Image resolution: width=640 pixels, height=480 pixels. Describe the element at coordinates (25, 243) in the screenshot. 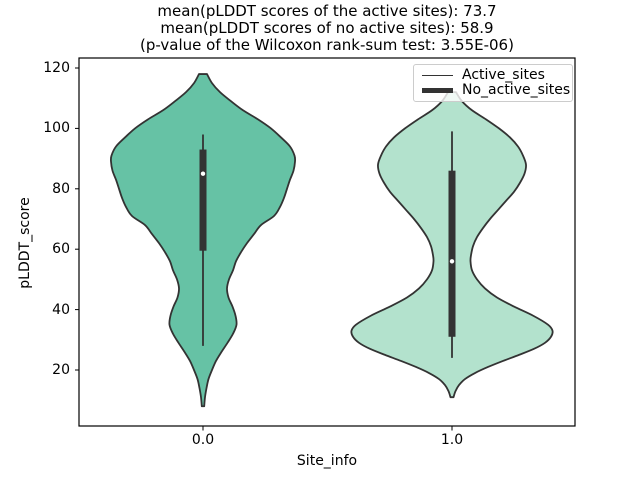

I see `y-axis-label: pLDDT_score` at that location.